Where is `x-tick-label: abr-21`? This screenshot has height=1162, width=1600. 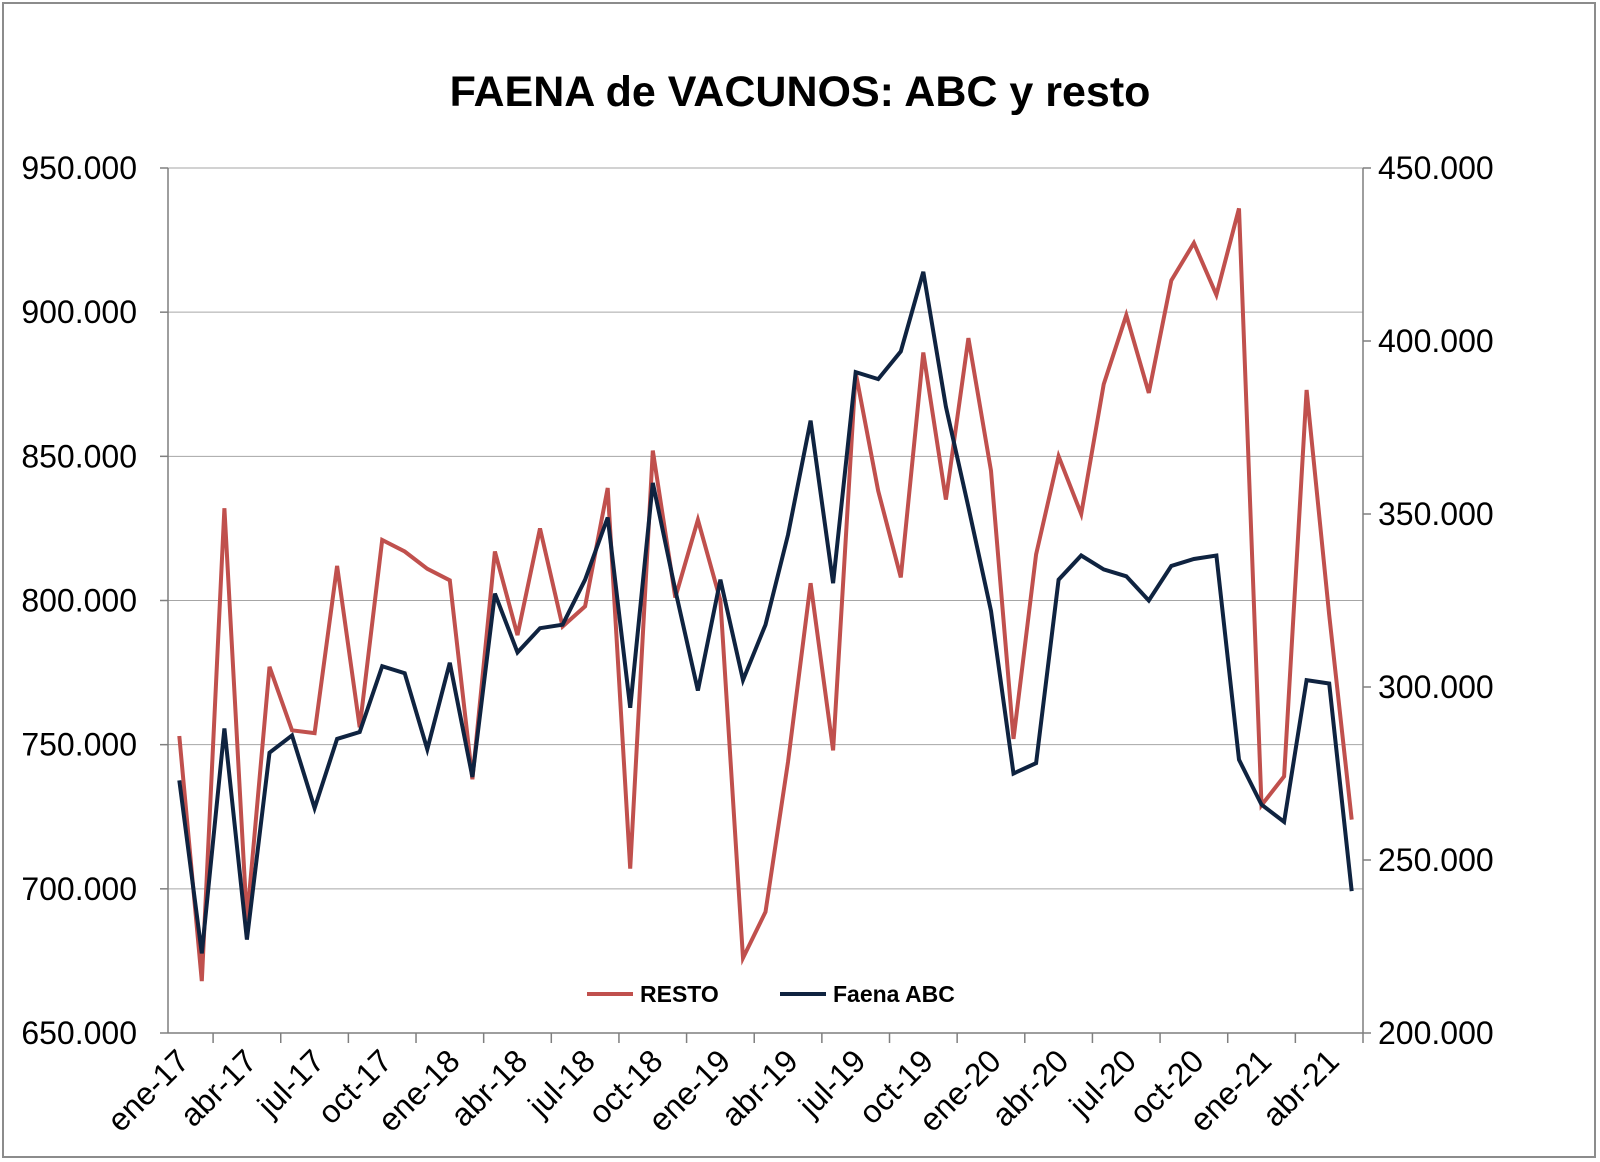 x-tick-label: abr-21 is located at coordinates (1300, 1087).